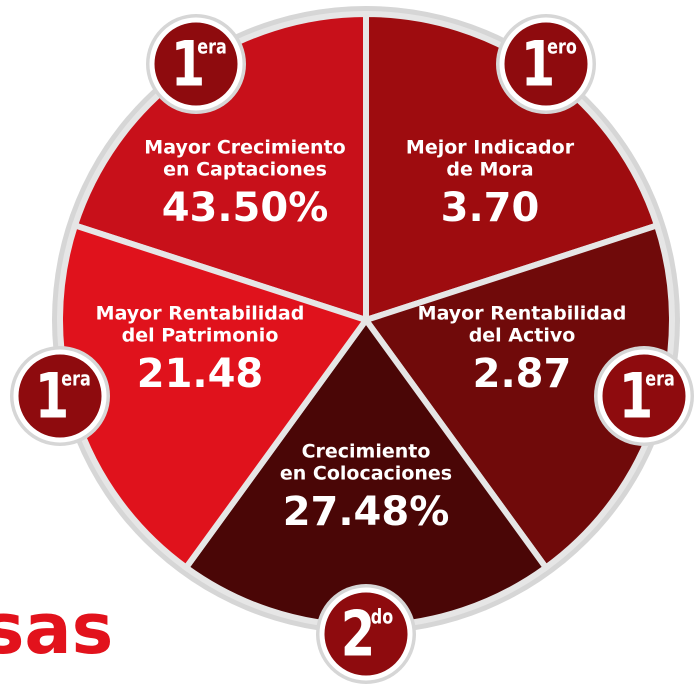 The height and width of the screenshot is (689, 697). Describe the element at coordinates (366, 512) in the screenshot. I see `segment-value: 27.48%` at that location.